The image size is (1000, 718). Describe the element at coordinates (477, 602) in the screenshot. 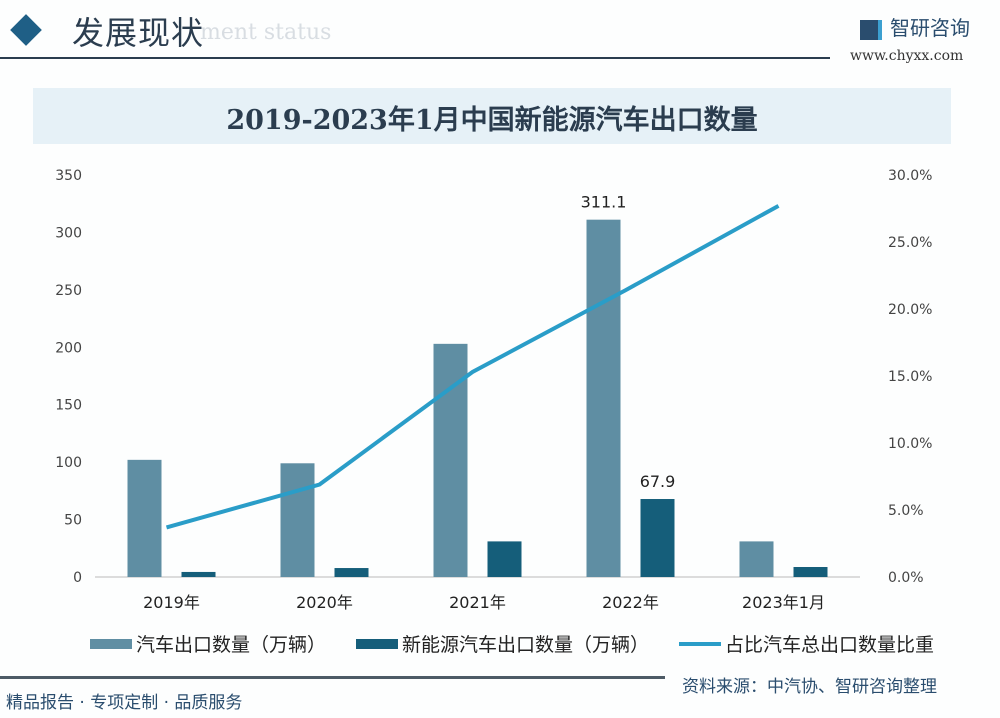

I see `x-tick-label: 2021年` at that location.